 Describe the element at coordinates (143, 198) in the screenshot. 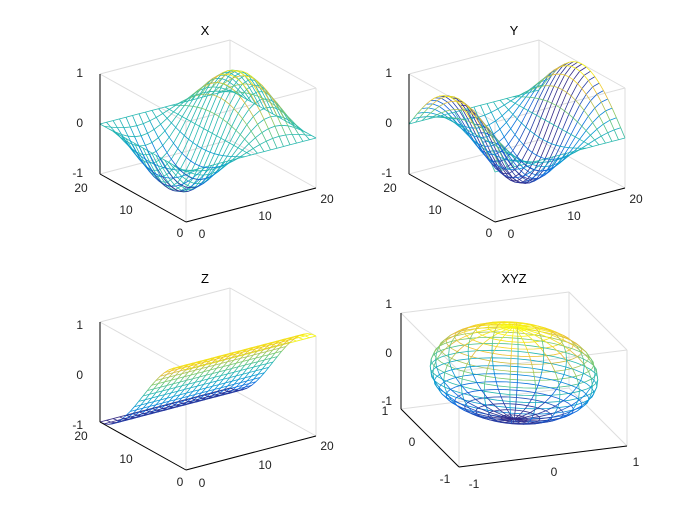

I see `y-axis-line` at that location.